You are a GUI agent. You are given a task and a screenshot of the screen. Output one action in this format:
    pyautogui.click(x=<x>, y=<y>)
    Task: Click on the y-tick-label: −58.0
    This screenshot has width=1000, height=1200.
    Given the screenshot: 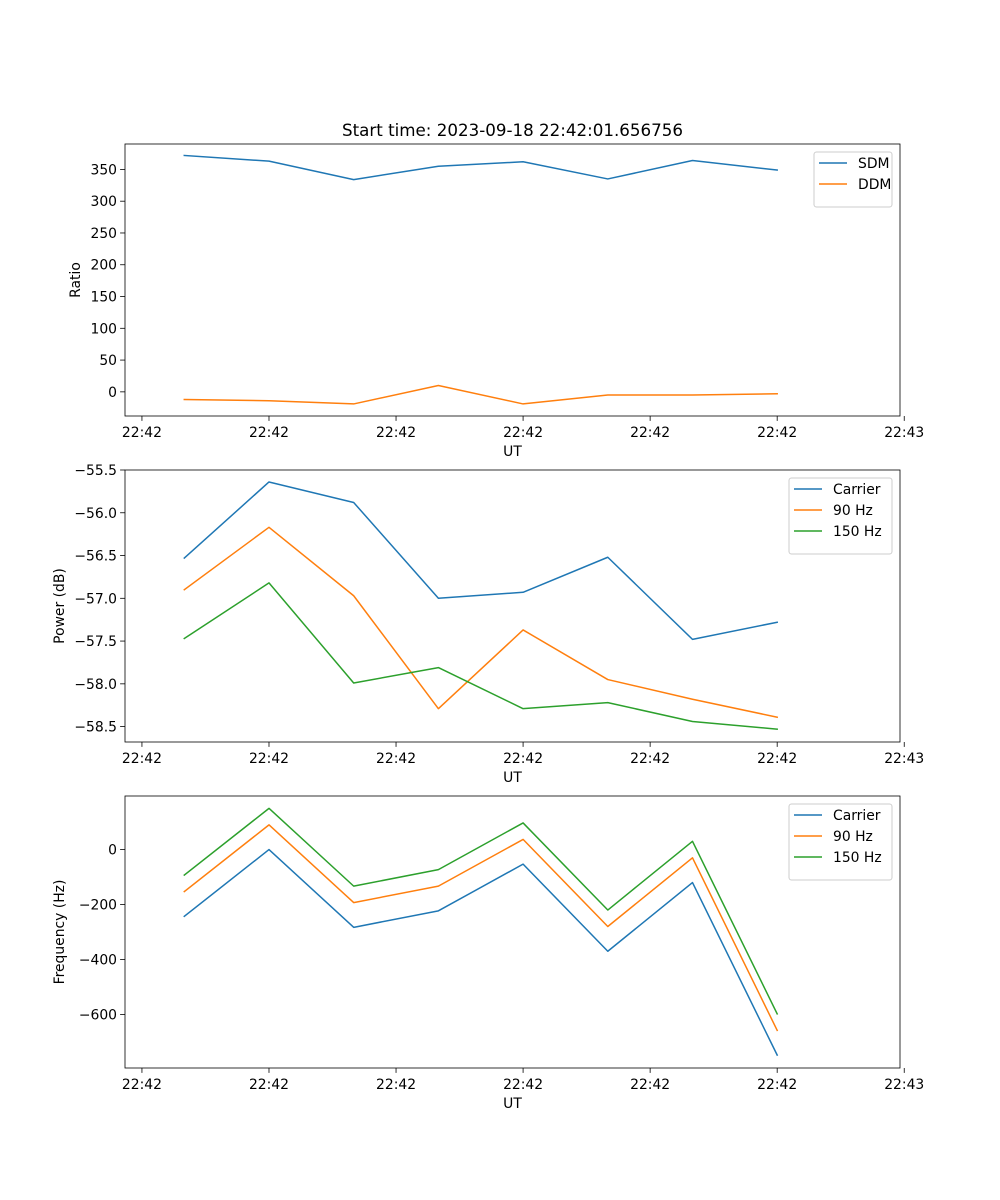 What is the action you would take?
    pyautogui.click(x=95, y=685)
    